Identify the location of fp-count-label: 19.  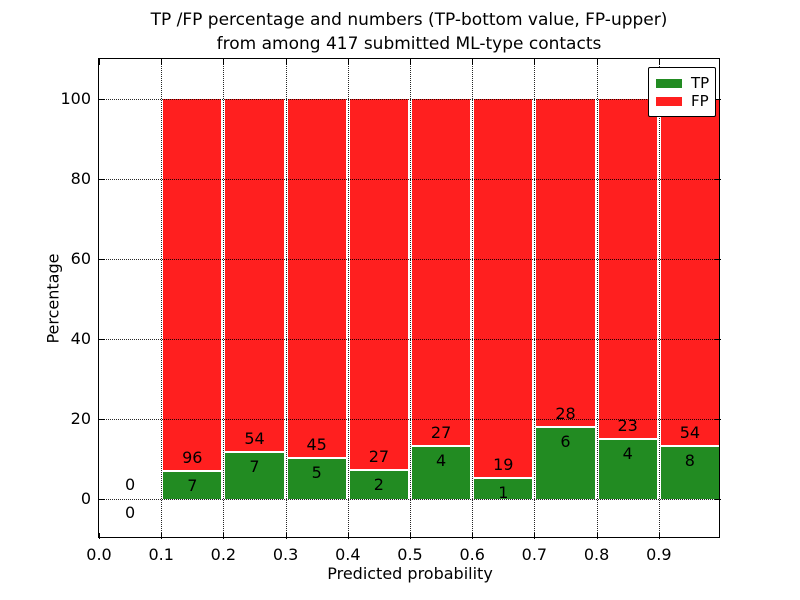
(503, 464).